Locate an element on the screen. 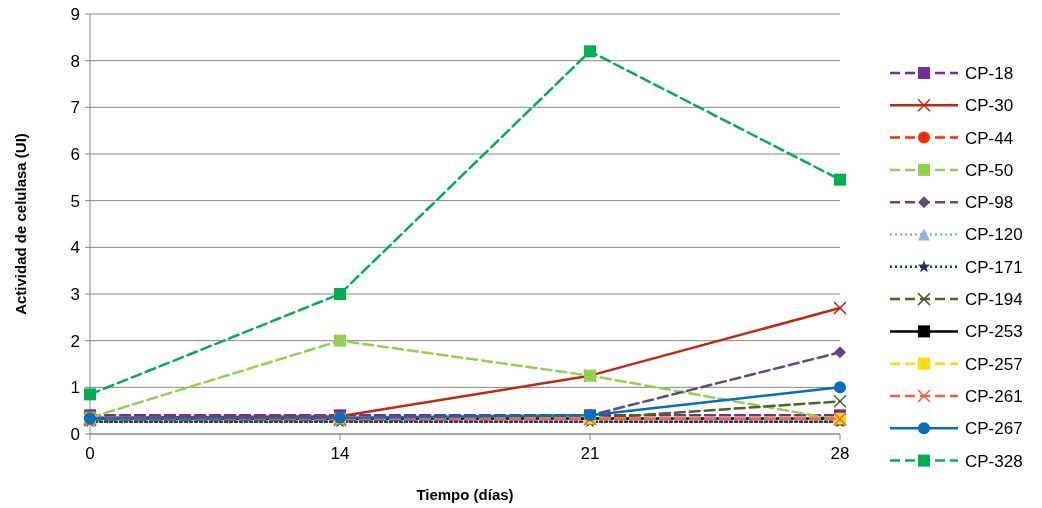 This screenshot has width=1042, height=508. y-tick-label: 0 is located at coordinates (75, 434).